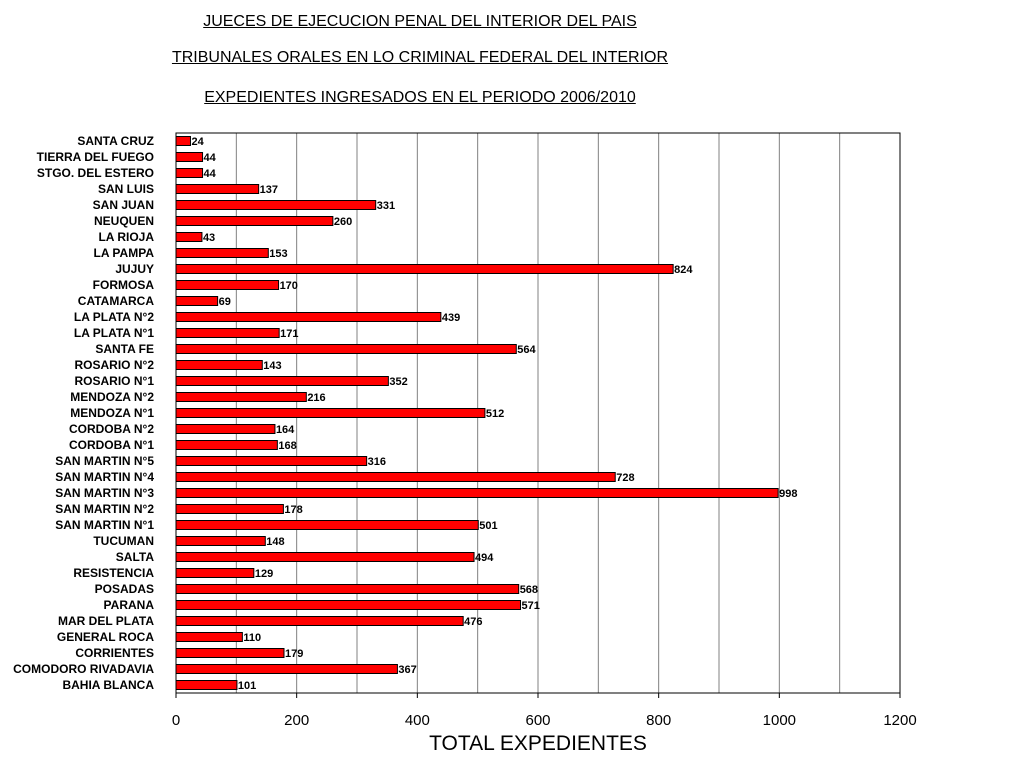  I want to click on category-label: CORRIENTES, so click(114, 653).